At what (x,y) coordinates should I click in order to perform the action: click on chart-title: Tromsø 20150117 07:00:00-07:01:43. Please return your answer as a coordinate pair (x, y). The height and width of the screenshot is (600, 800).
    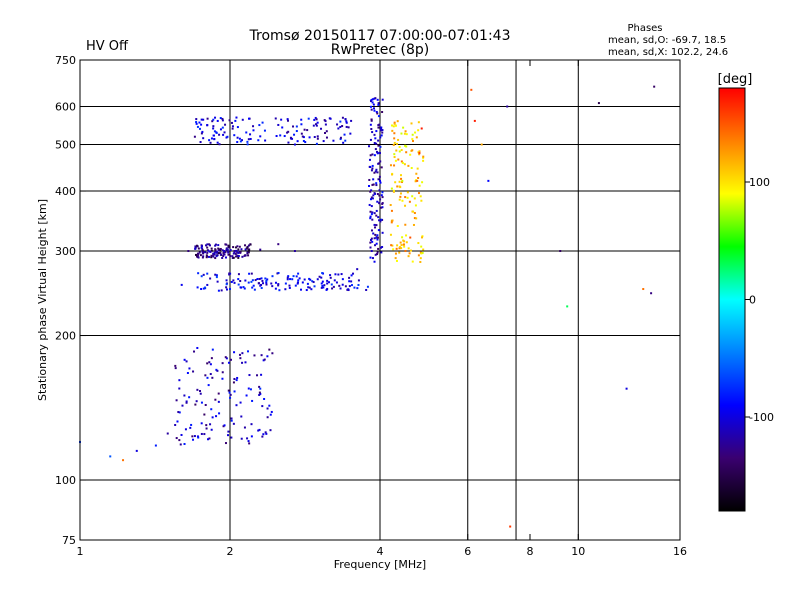
    Looking at the image, I should click on (380, 36).